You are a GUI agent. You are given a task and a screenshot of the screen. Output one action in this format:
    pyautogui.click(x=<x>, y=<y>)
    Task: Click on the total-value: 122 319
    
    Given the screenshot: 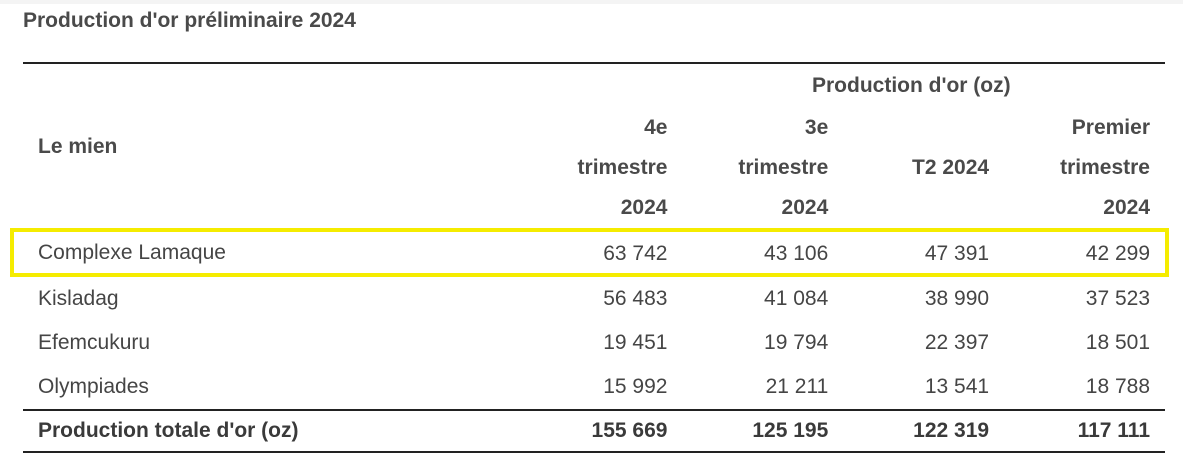 What is the action you would take?
    pyautogui.click(x=924, y=431)
    